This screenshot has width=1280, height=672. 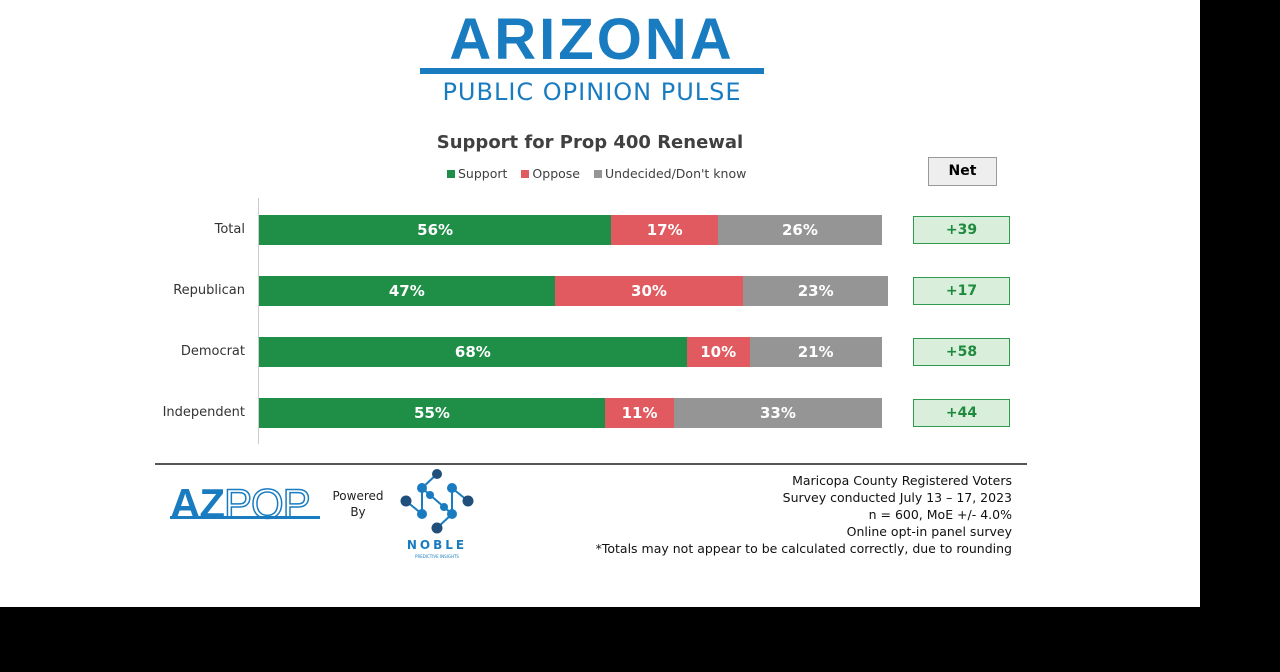 What do you see at coordinates (961, 413) in the screenshot?
I see `net-value: +44` at bounding box center [961, 413].